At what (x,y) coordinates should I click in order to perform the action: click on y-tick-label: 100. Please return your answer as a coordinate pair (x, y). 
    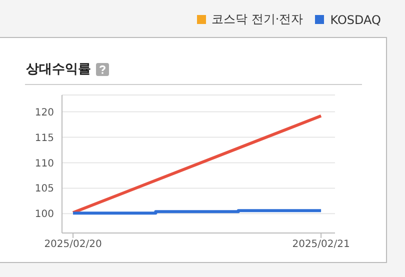
    Looking at the image, I should click on (44, 214).